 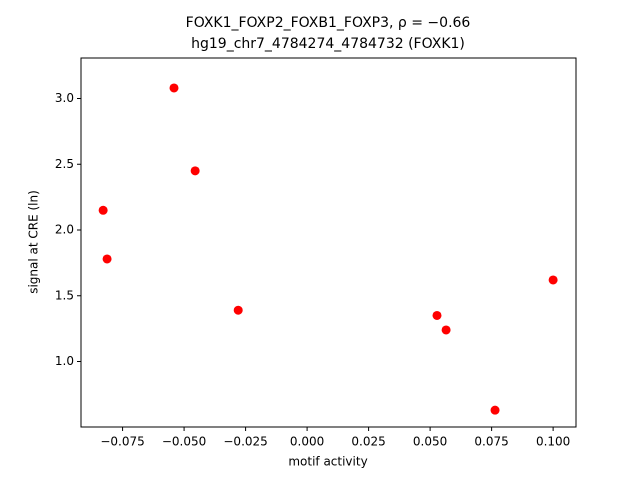 What do you see at coordinates (430, 442) in the screenshot?
I see `x-tick-label: 0.050` at bounding box center [430, 442].